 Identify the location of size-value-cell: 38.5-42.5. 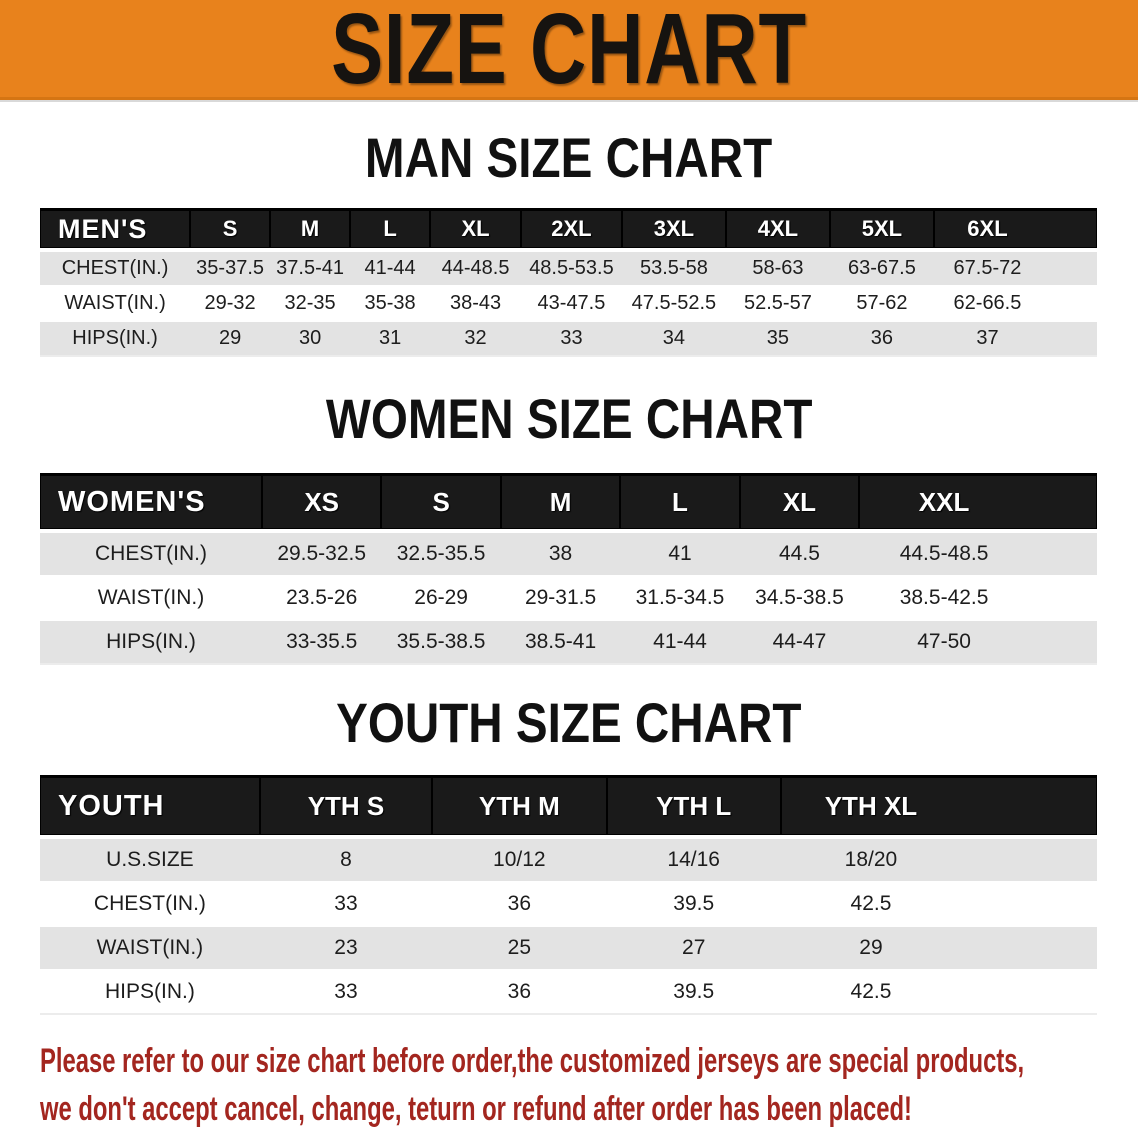
(978, 599).